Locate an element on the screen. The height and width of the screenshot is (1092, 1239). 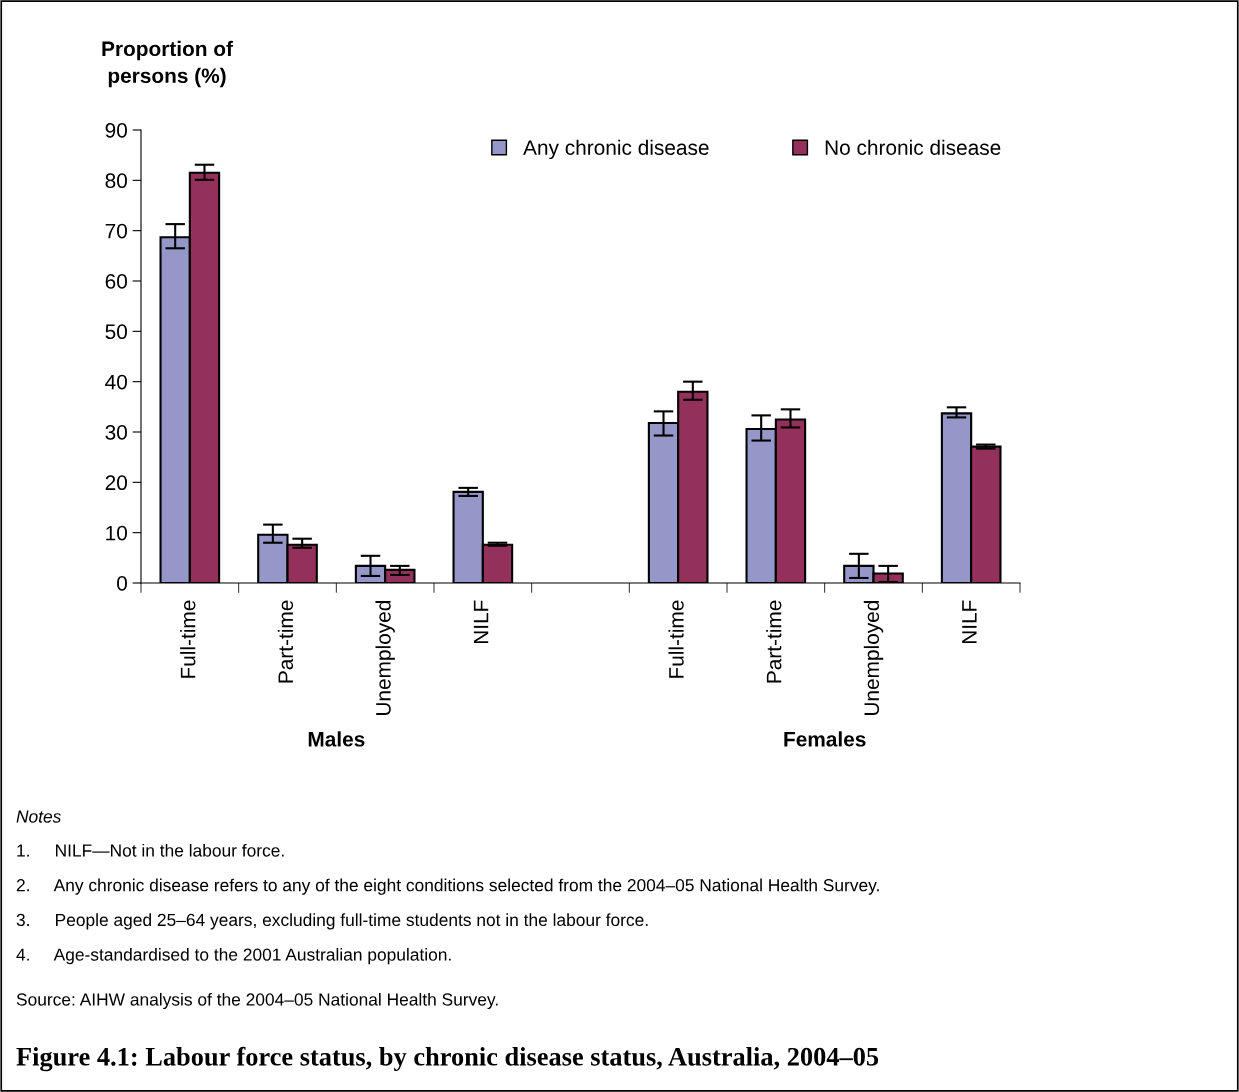
source-note: Source: AIHW analysis of the 2004–05 National Health Survey. is located at coordinates (257, 1001).